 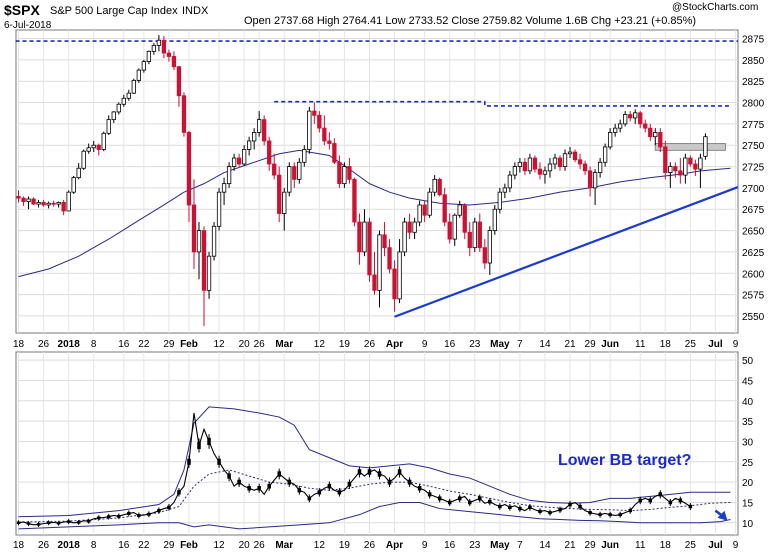 What do you see at coordinates (425, 545) in the screenshot?
I see `vix-x-label: 9` at bounding box center [425, 545].